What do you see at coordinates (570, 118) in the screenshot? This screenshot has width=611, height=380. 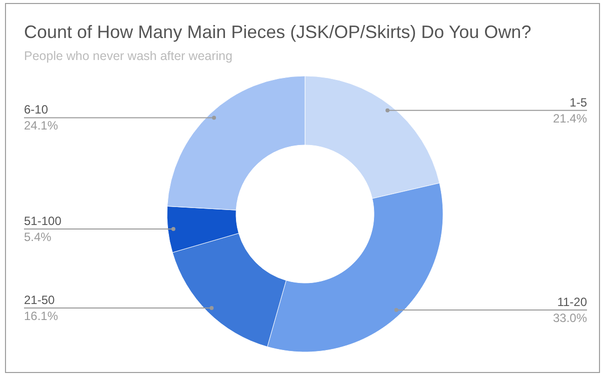 I see `data-label: 21.4%` at bounding box center [570, 118].